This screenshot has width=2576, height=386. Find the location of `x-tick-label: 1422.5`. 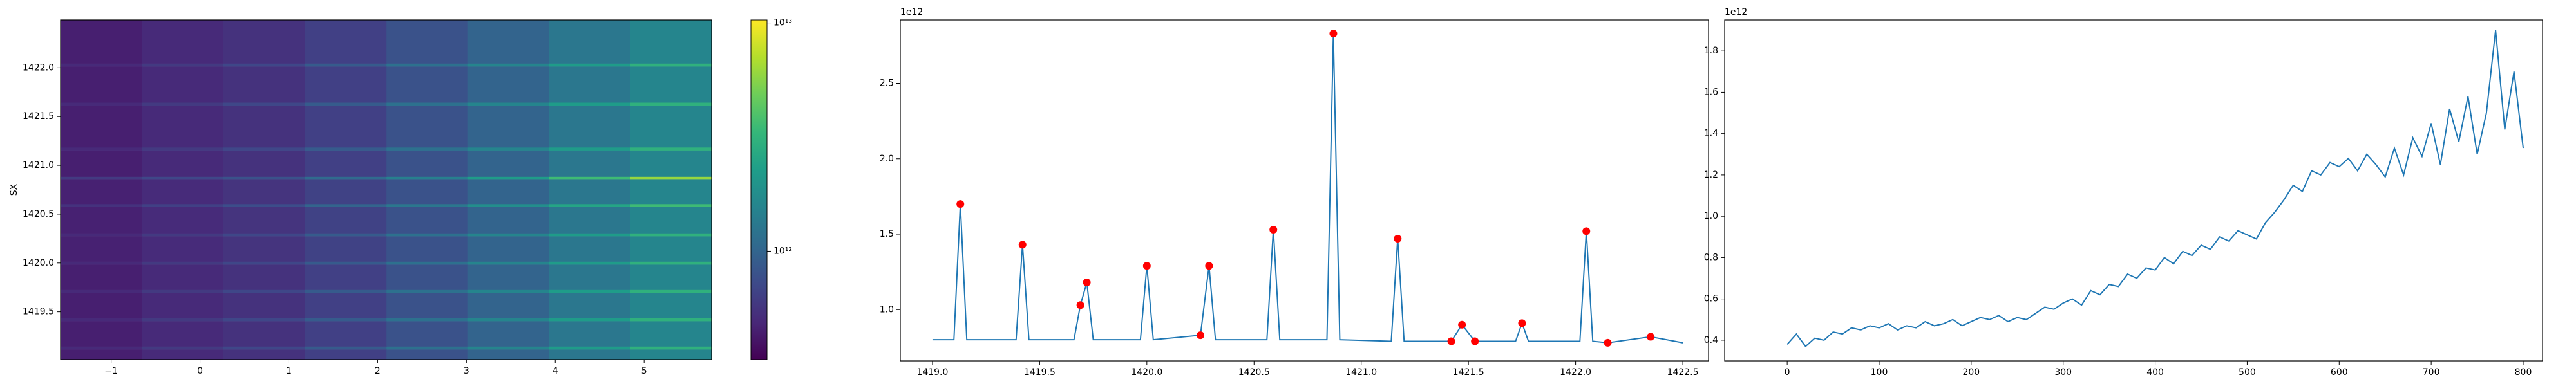

x-tick-label: 1422.5 is located at coordinates (1683, 372).